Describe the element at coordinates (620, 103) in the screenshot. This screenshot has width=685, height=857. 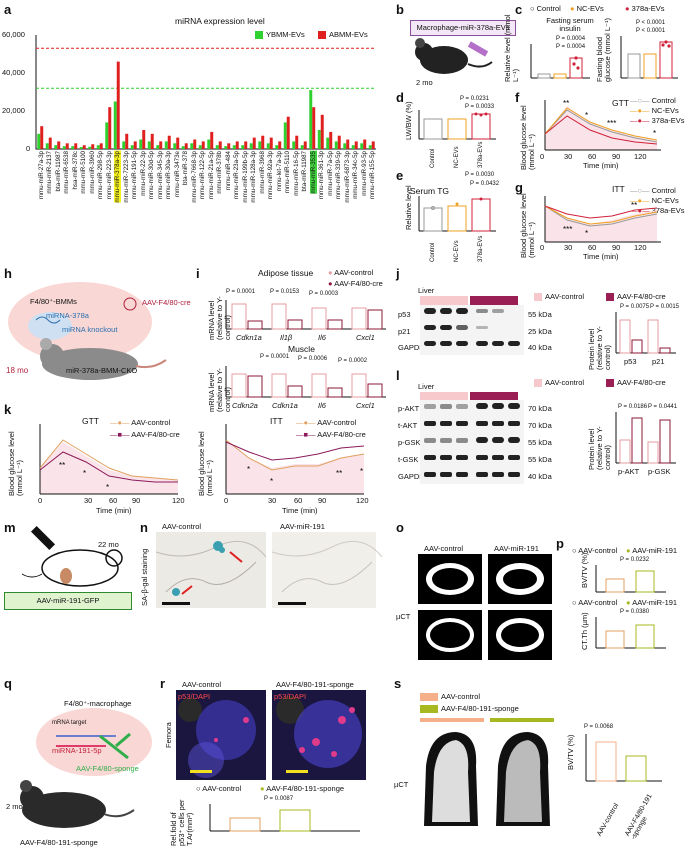
I see `panel-title: GTT` at that location.